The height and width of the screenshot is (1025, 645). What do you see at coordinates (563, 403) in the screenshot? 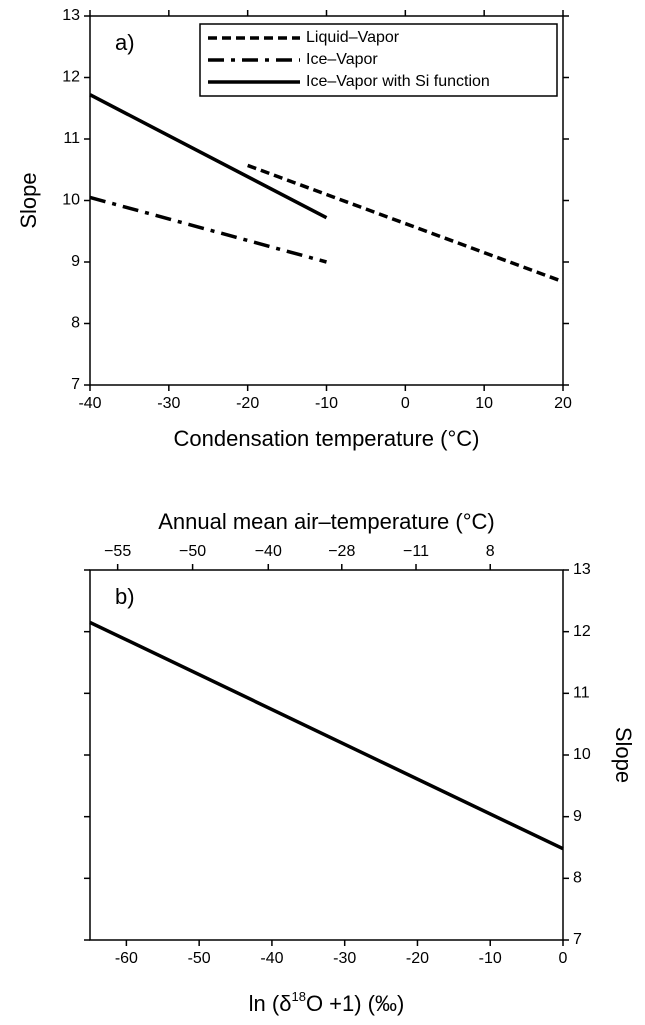
I see `x-tick-label: 20` at bounding box center [563, 403].